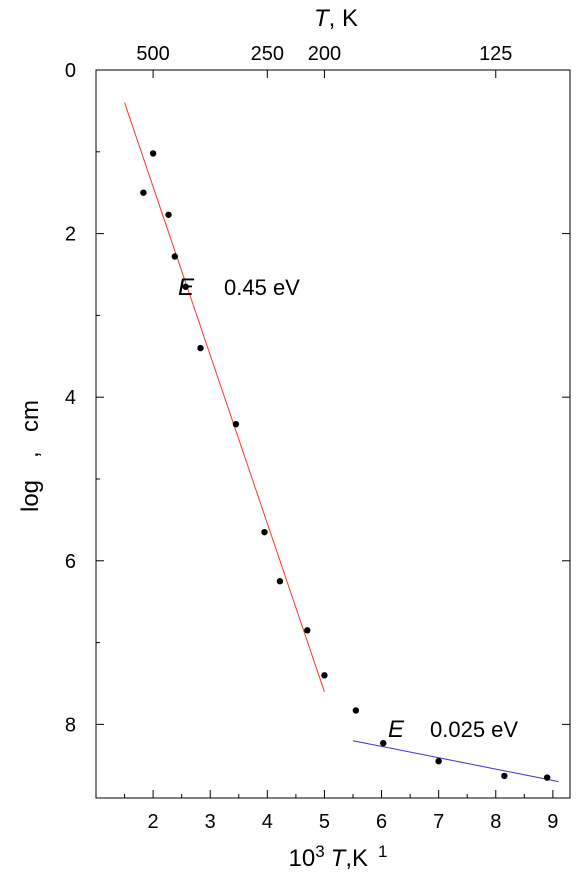  What do you see at coordinates (438, 822) in the screenshot?
I see `x-tick-label: 7` at bounding box center [438, 822].